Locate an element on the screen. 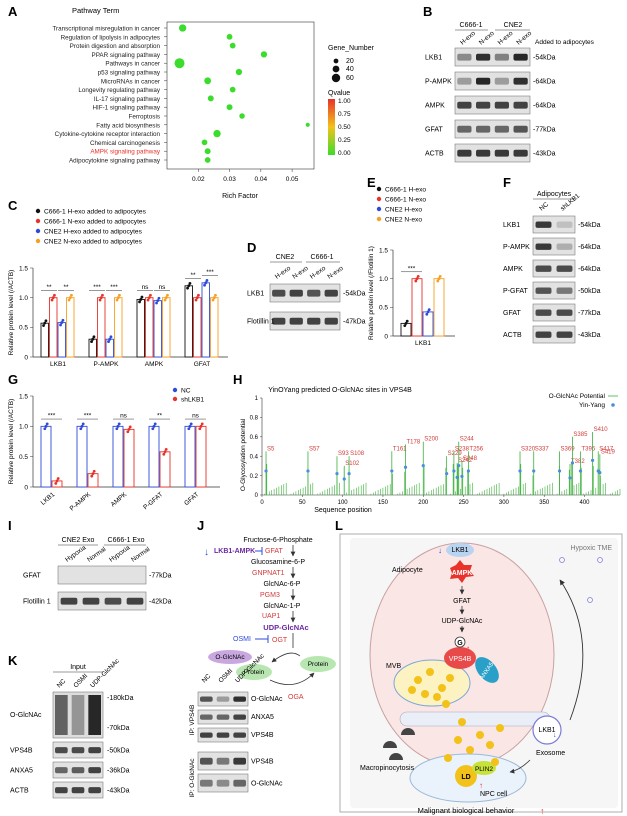 Image resolution: width=627 pixels, height=816 pixels. group-c666: C666-1 is located at coordinates (322, 257).